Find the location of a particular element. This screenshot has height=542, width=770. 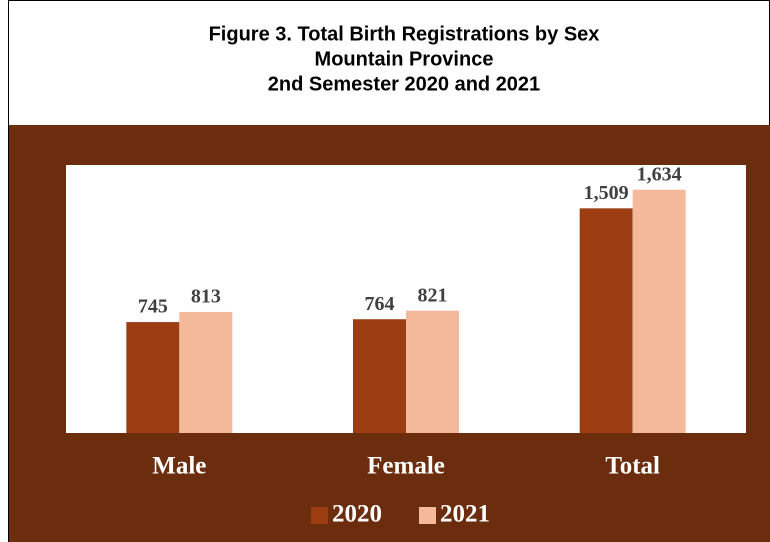

data-label: 764 is located at coordinates (380, 304).